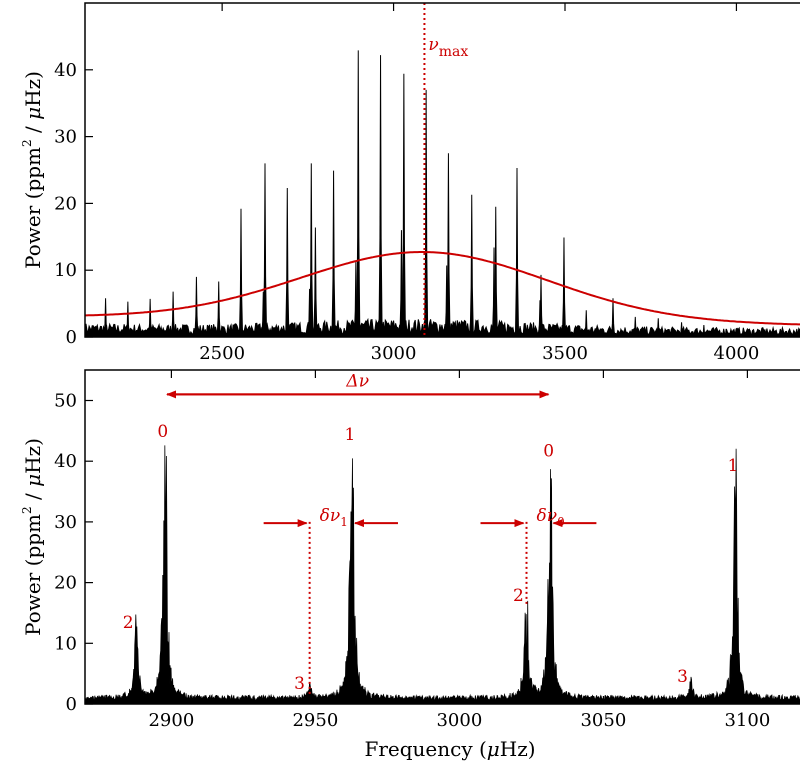 The width and height of the screenshot is (800, 767). Describe the element at coordinates (32, 537) in the screenshot. I see `bottom-y-axis-title: Power (ppm2 / μHz)` at that location.